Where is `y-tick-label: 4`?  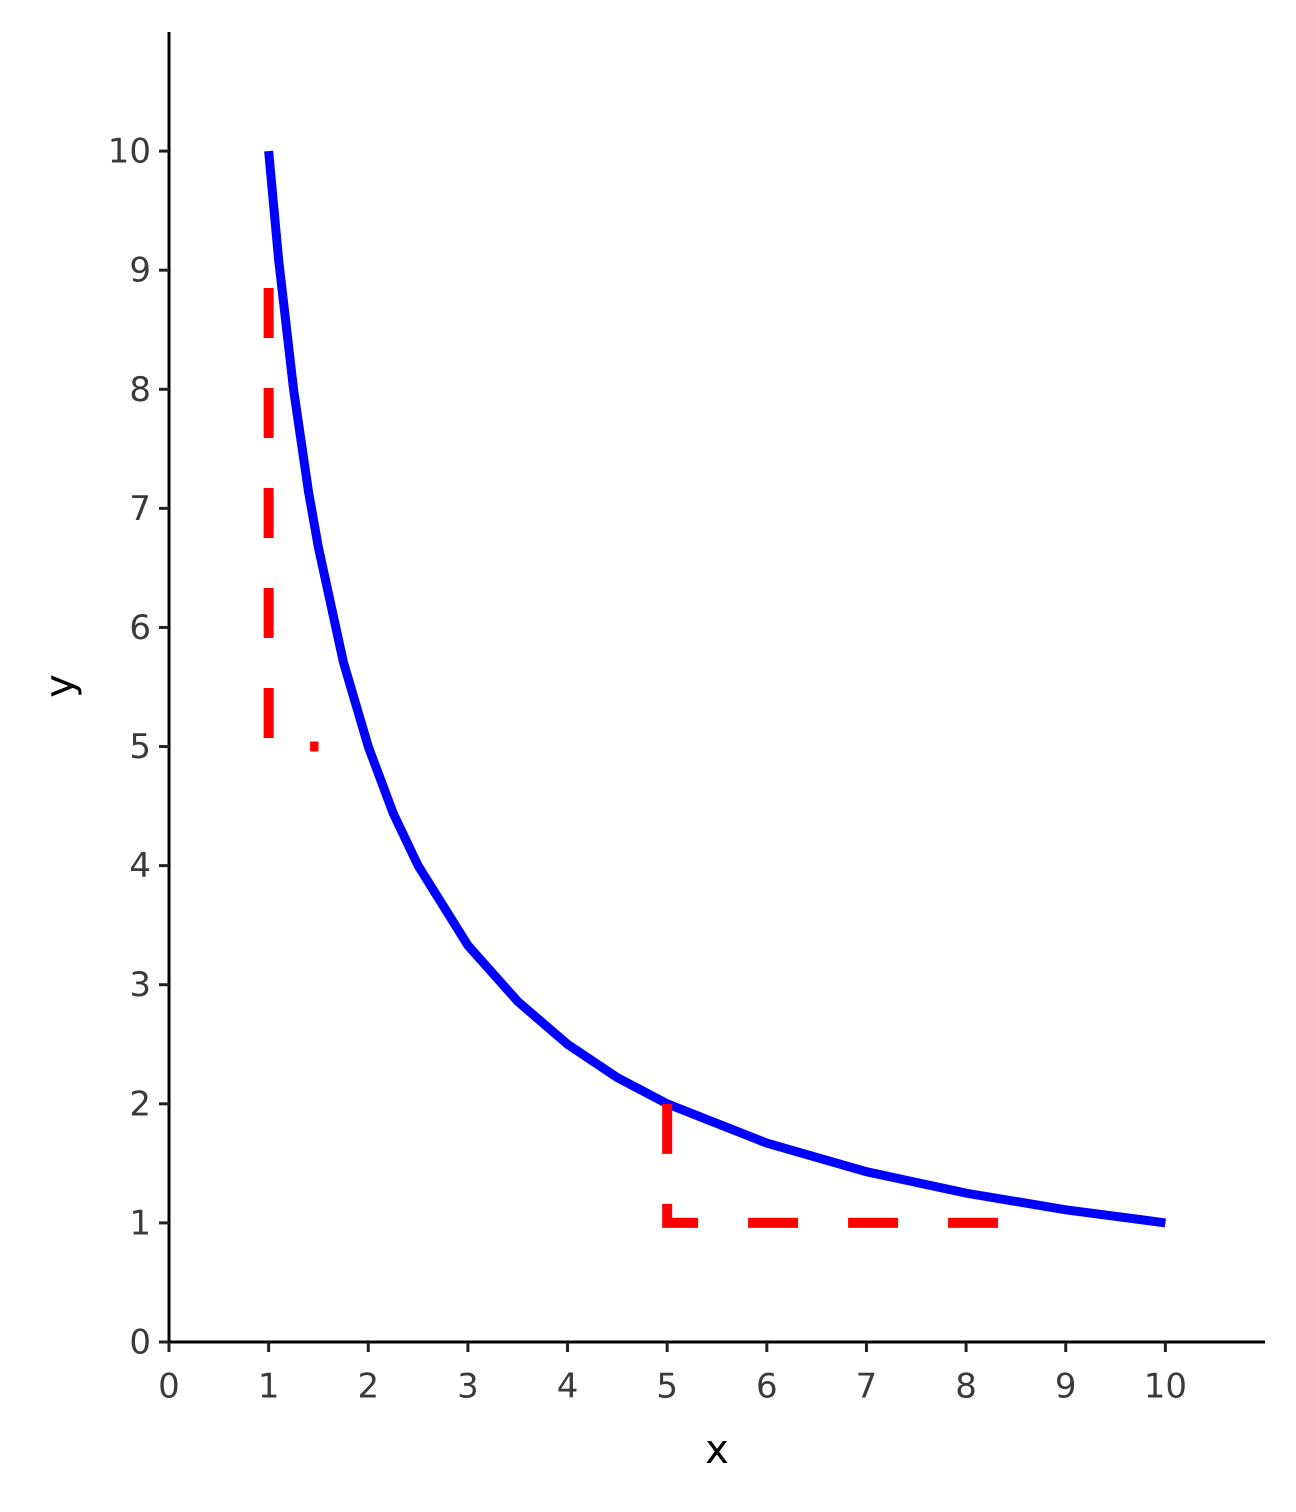
y-tick-label: 4 is located at coordinates (140, 866).